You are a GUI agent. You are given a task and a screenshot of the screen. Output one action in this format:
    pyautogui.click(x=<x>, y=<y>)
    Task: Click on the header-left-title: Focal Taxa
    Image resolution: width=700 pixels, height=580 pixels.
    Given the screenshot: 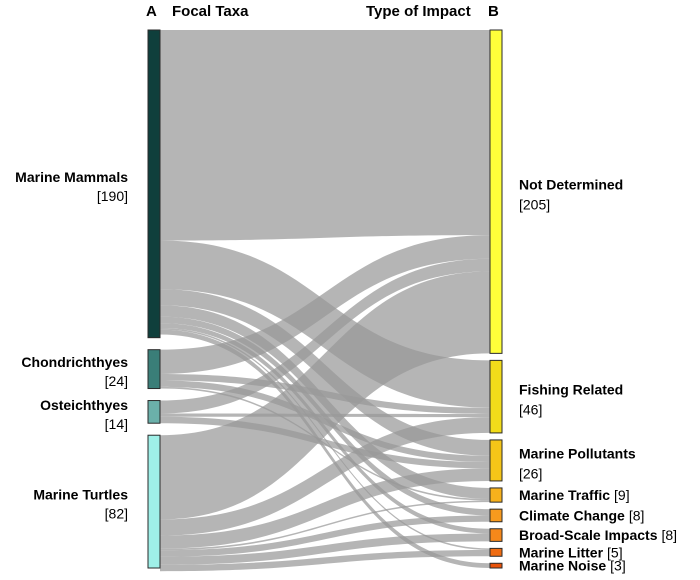 What is the action you would take?
    pyautogui.click(x=210, y=11)
    